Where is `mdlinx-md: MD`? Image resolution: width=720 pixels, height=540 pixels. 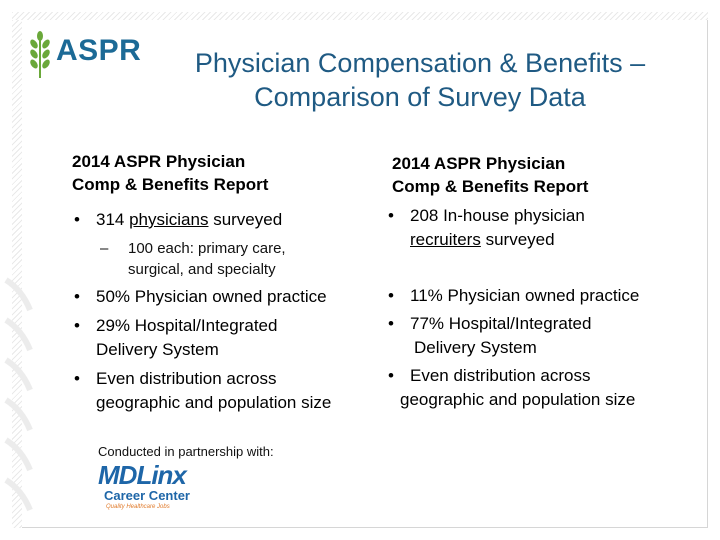 mdlinx-md: MD is located at coordinates (117, 475).